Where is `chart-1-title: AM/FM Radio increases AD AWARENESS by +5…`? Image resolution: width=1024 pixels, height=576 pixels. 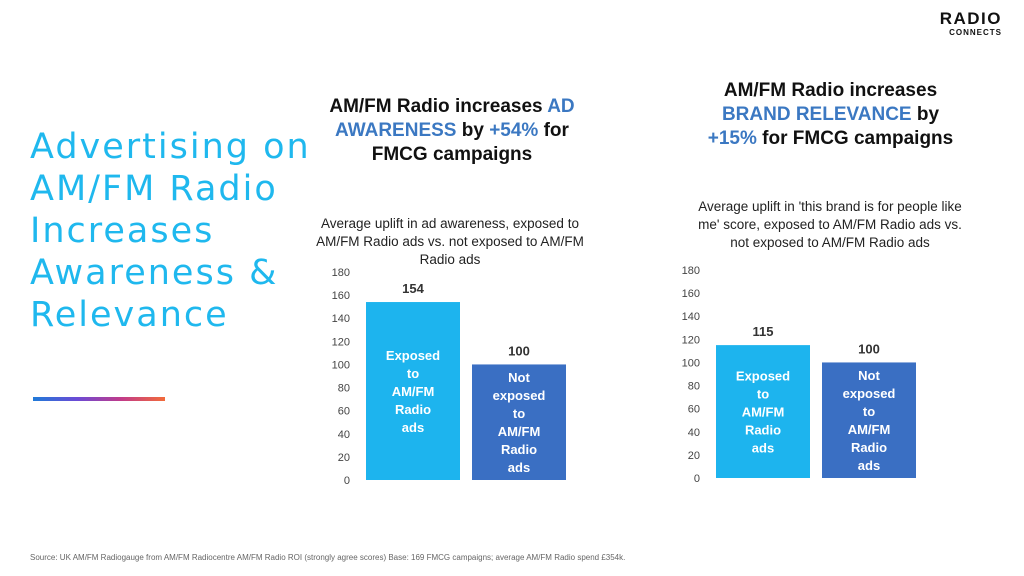
chart-1-title: AM/FM Radio increases AD AWARENESS by +5… is located at coordinates (452, 131).